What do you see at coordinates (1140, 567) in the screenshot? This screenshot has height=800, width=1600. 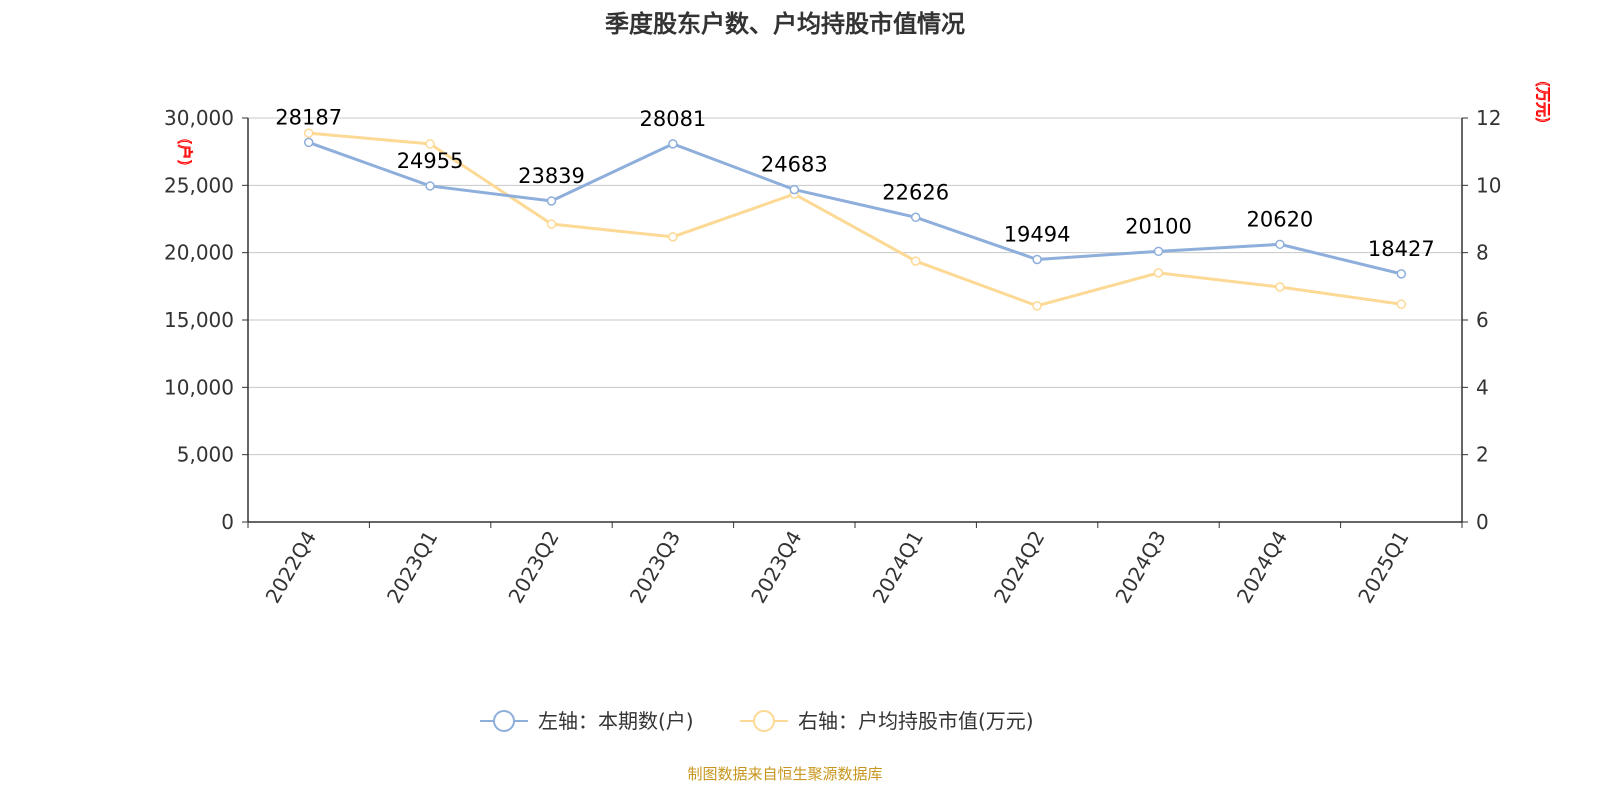 I see `x-tick-label: 2024Q3` at bounding box center [1140, 567].